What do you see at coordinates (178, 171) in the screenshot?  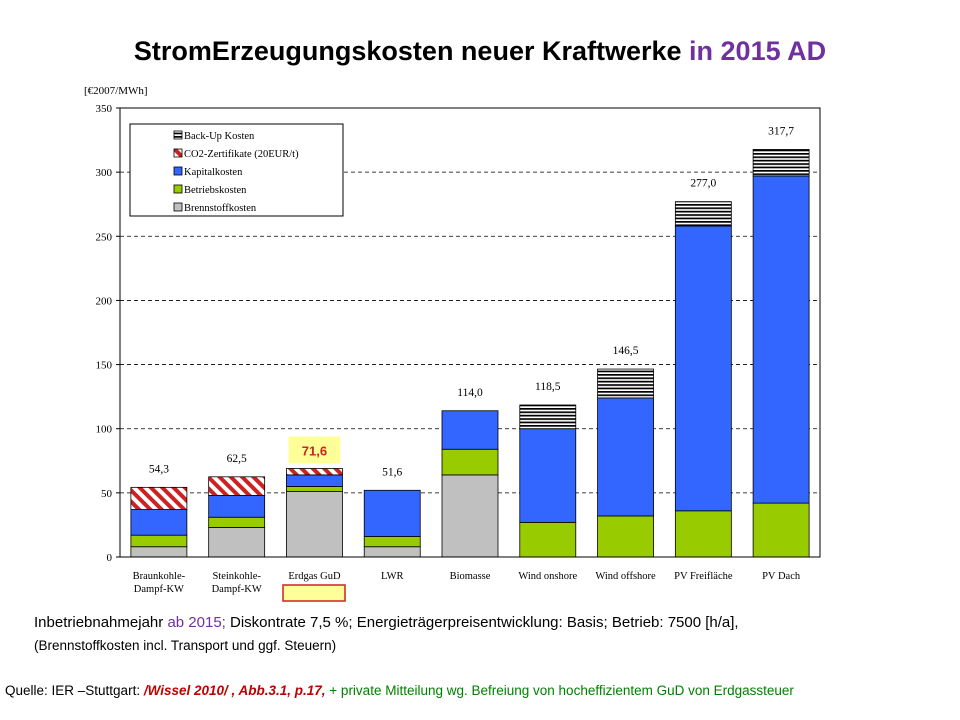 I see `legend-swatch-kapital` at bounding box center [178, 171].